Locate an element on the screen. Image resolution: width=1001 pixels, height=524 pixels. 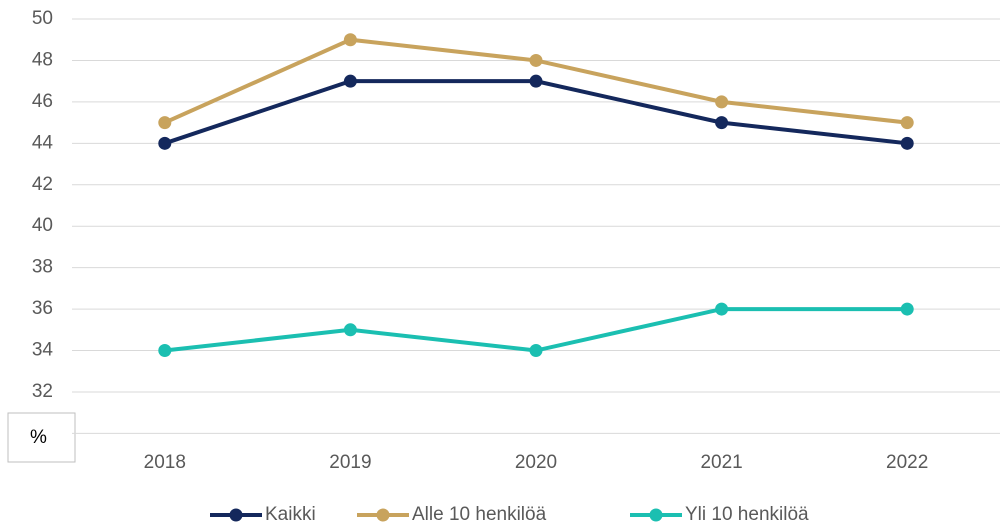
x-tick-label: 2018 is located at coordinates (165, 462).